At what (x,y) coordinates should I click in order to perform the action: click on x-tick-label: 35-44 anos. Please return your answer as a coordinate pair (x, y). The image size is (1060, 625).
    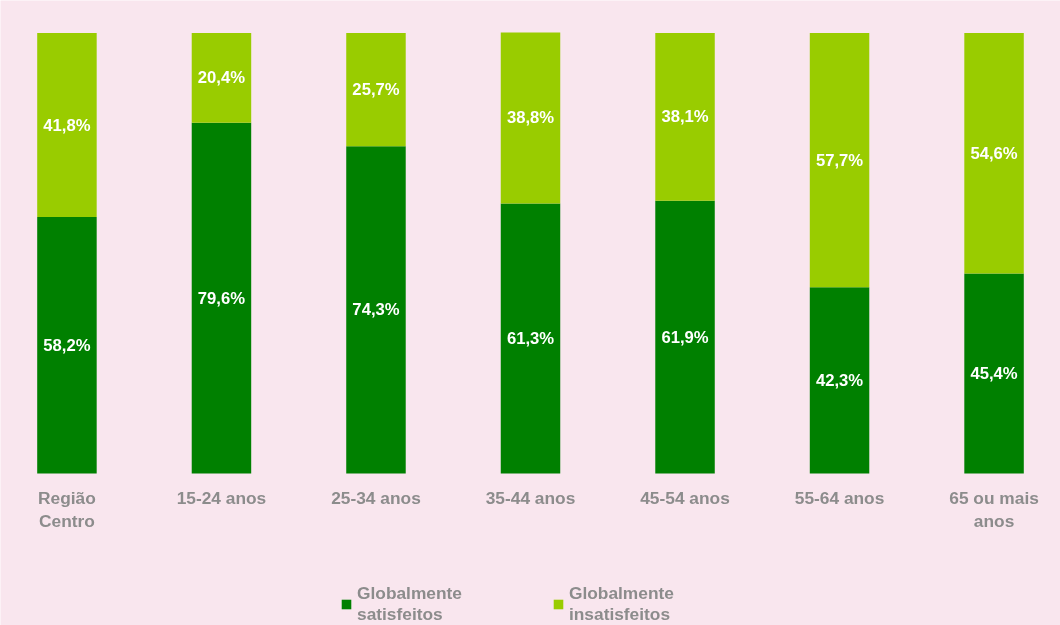
    Looking at the image, I should click on (530, 497).